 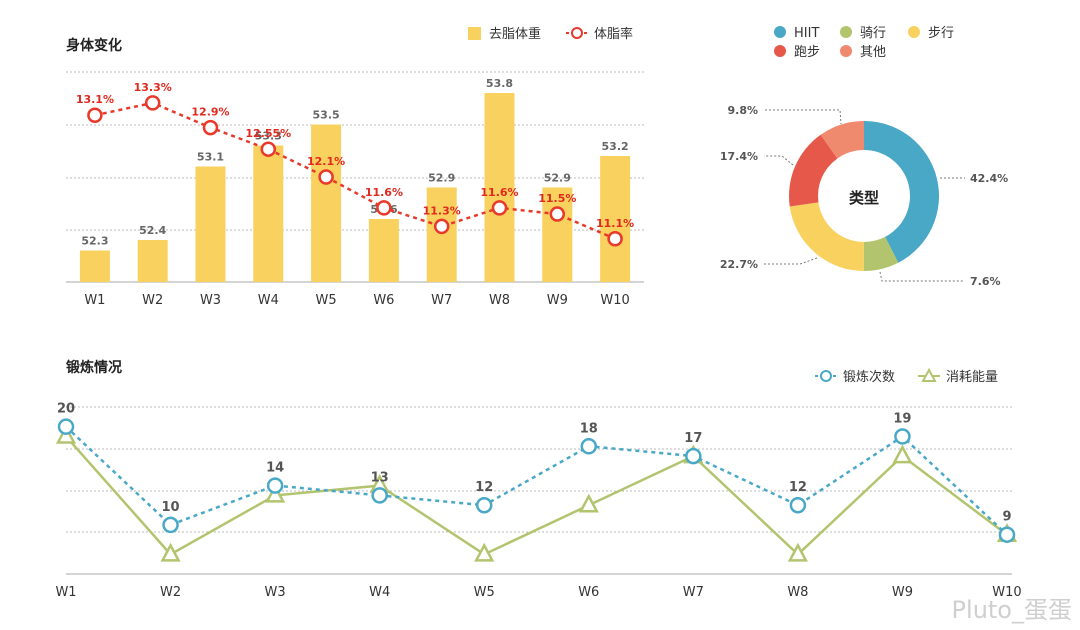 What do you see at coordinates (929, 374) in the screenshot?
I see `legend-marker-calories` at bounding box center [929, 374].